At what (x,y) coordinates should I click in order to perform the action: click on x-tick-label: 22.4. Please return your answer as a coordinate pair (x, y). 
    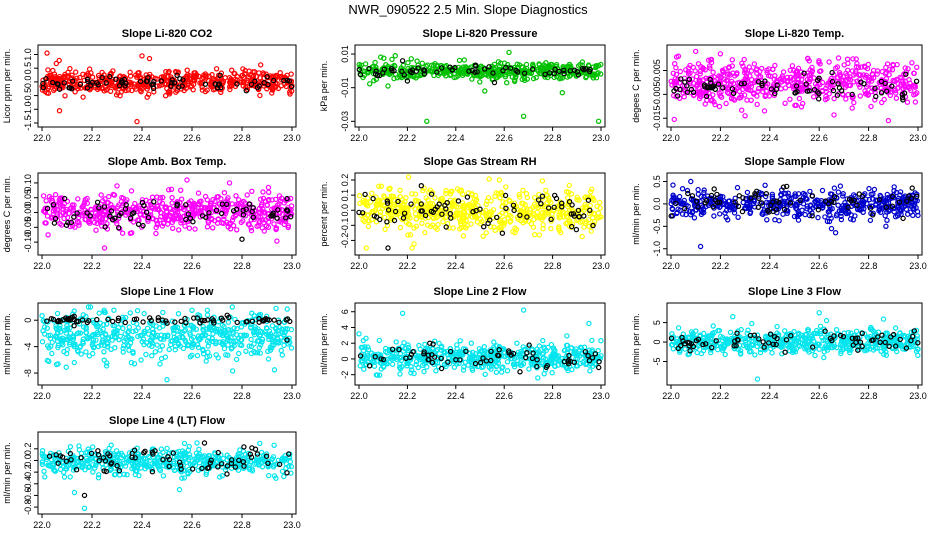
    Looking at the image, I should click on (770, 138).